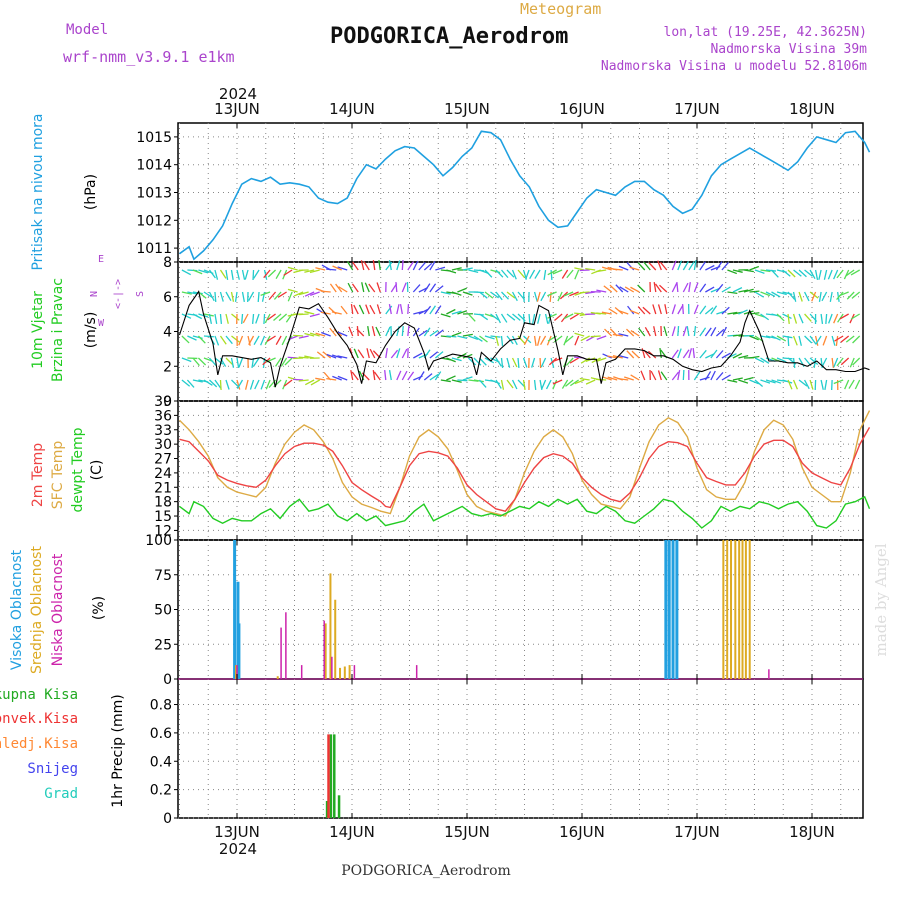 The image size is (900, 900). Describe the element at coordinates (101, 323) in the screenshot. I see `compass-west: W` at that location.